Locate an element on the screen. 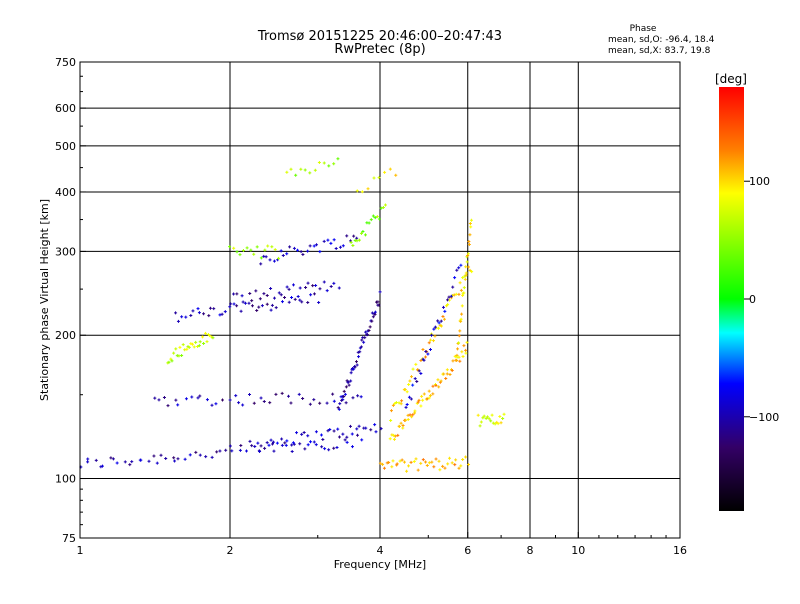  x-tick-label: 10 is located at coordinates (578, 550).